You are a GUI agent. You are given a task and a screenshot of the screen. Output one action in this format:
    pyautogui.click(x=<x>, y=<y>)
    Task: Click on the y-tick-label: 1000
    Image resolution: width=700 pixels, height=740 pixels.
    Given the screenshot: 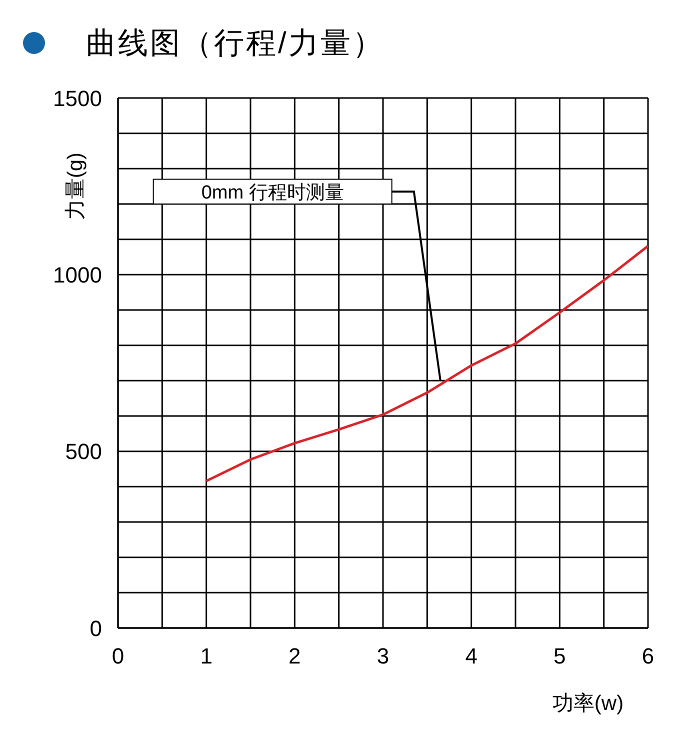 What is the action you would take?
    pyautogui.click(x=77, y=275)
    